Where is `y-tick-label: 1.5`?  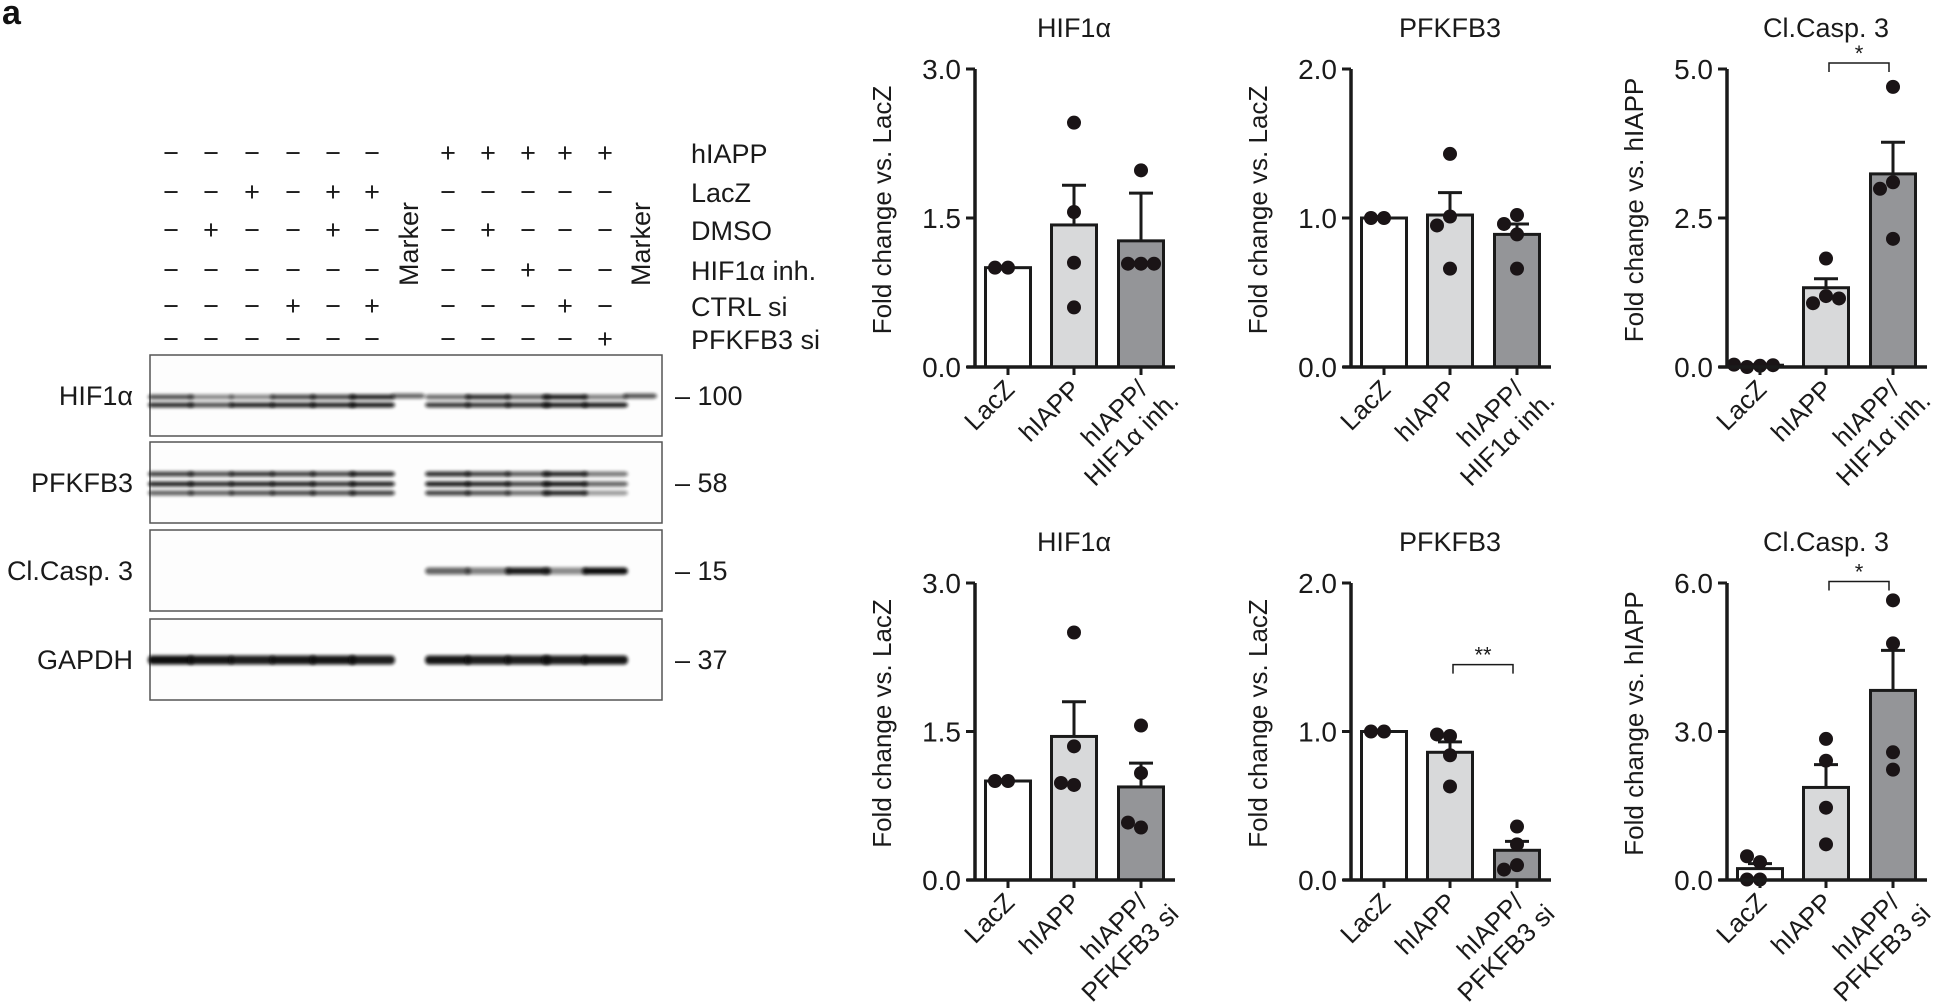 y-tick-label: 1.5 is located at coordinates (941, 732).